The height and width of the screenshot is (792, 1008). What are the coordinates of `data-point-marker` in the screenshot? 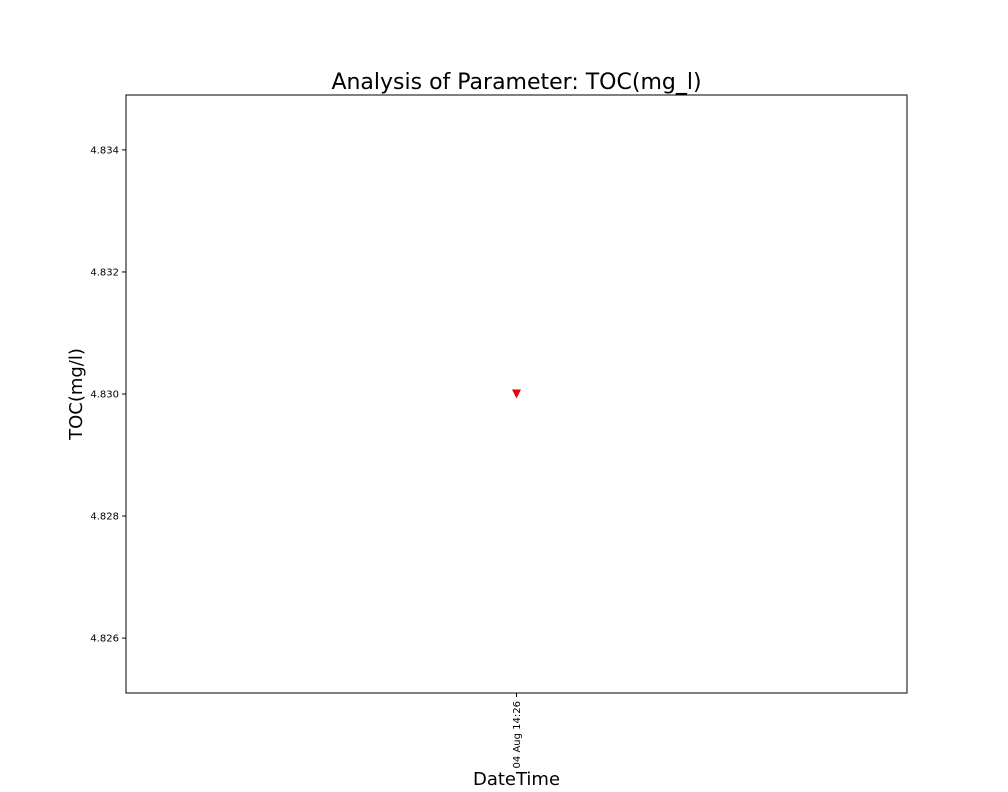 It's located at (516, 394).